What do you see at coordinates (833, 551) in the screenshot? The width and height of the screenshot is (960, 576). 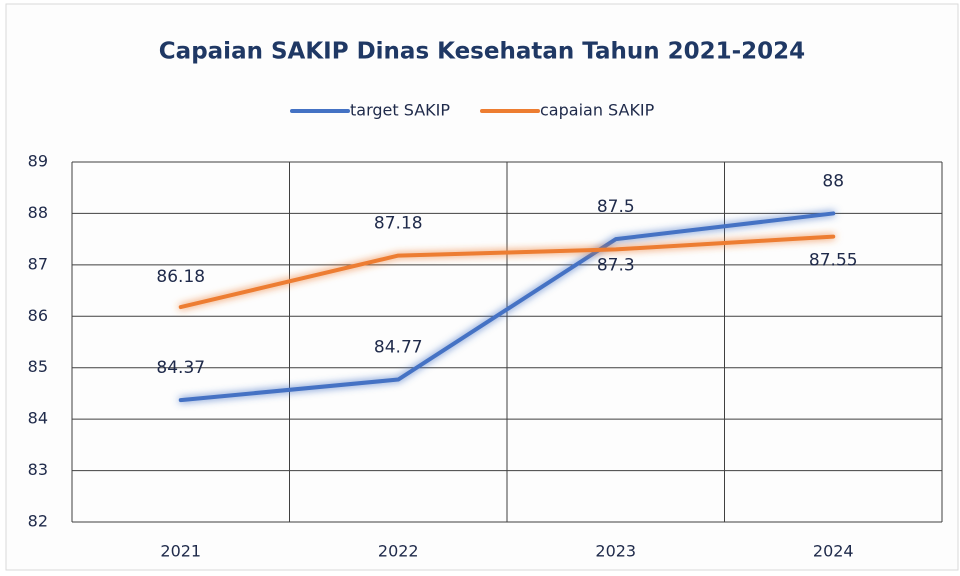 I see `x-tick-label: 2024` at bounding box center [833, 551].